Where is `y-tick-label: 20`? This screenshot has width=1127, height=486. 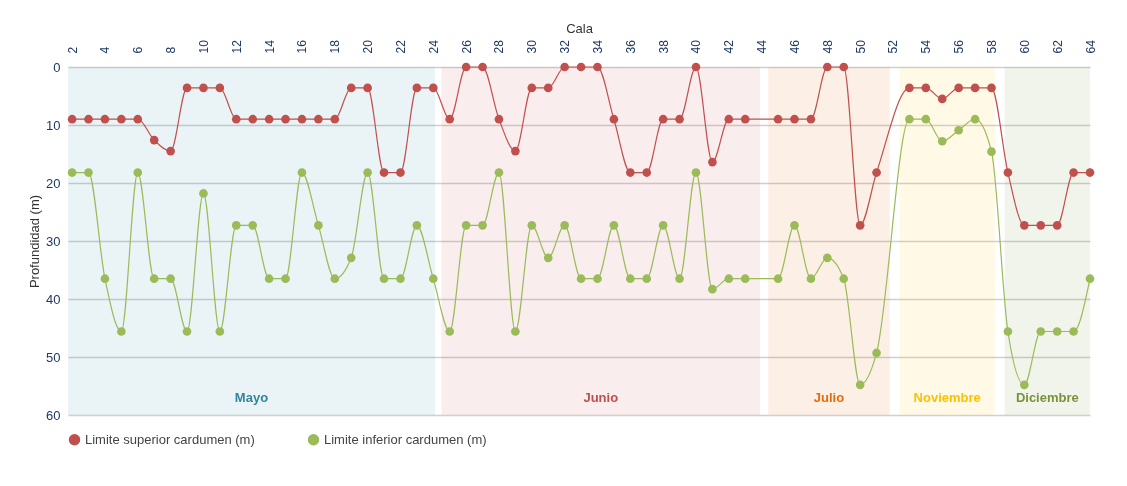
y-tick-label: 20 is located at coordinates (53, 183).